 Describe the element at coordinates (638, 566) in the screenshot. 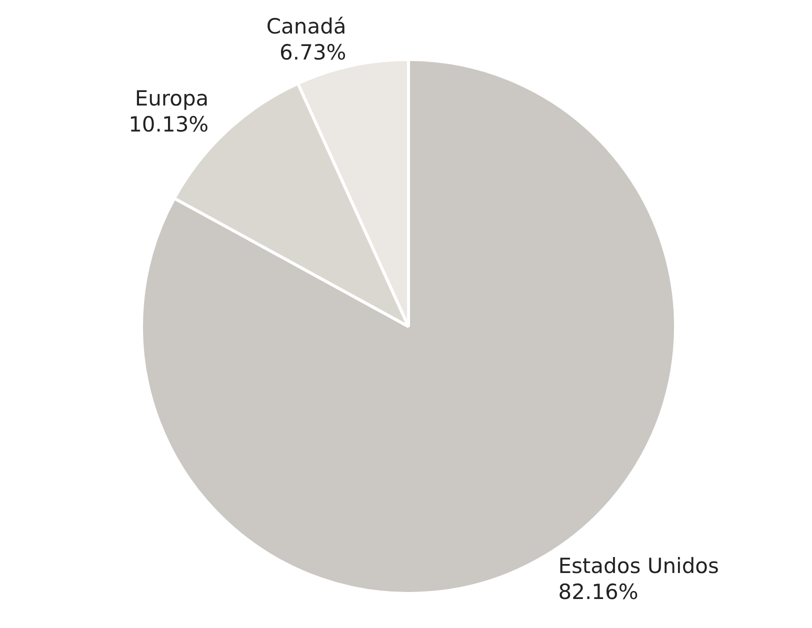

I see `slice-label: Estados Unidos` at that location.